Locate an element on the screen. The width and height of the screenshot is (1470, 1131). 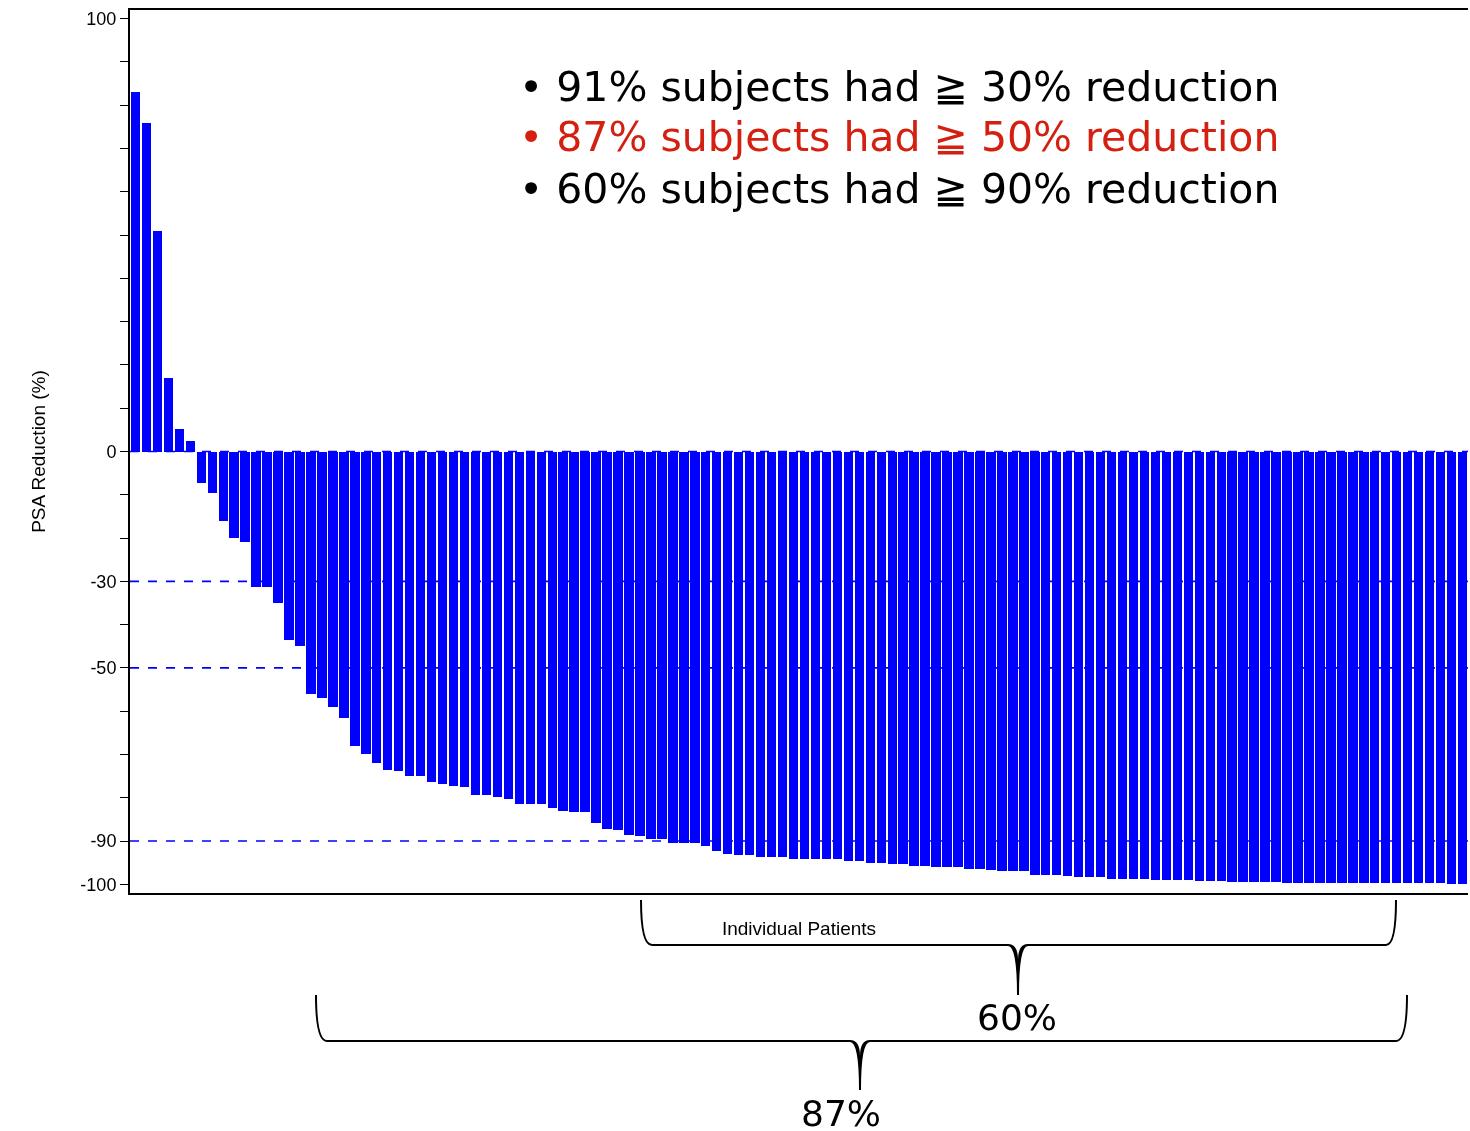
annotation: • 87% subjects had ≧ 50% reduction is located at coordinates (899, 137).